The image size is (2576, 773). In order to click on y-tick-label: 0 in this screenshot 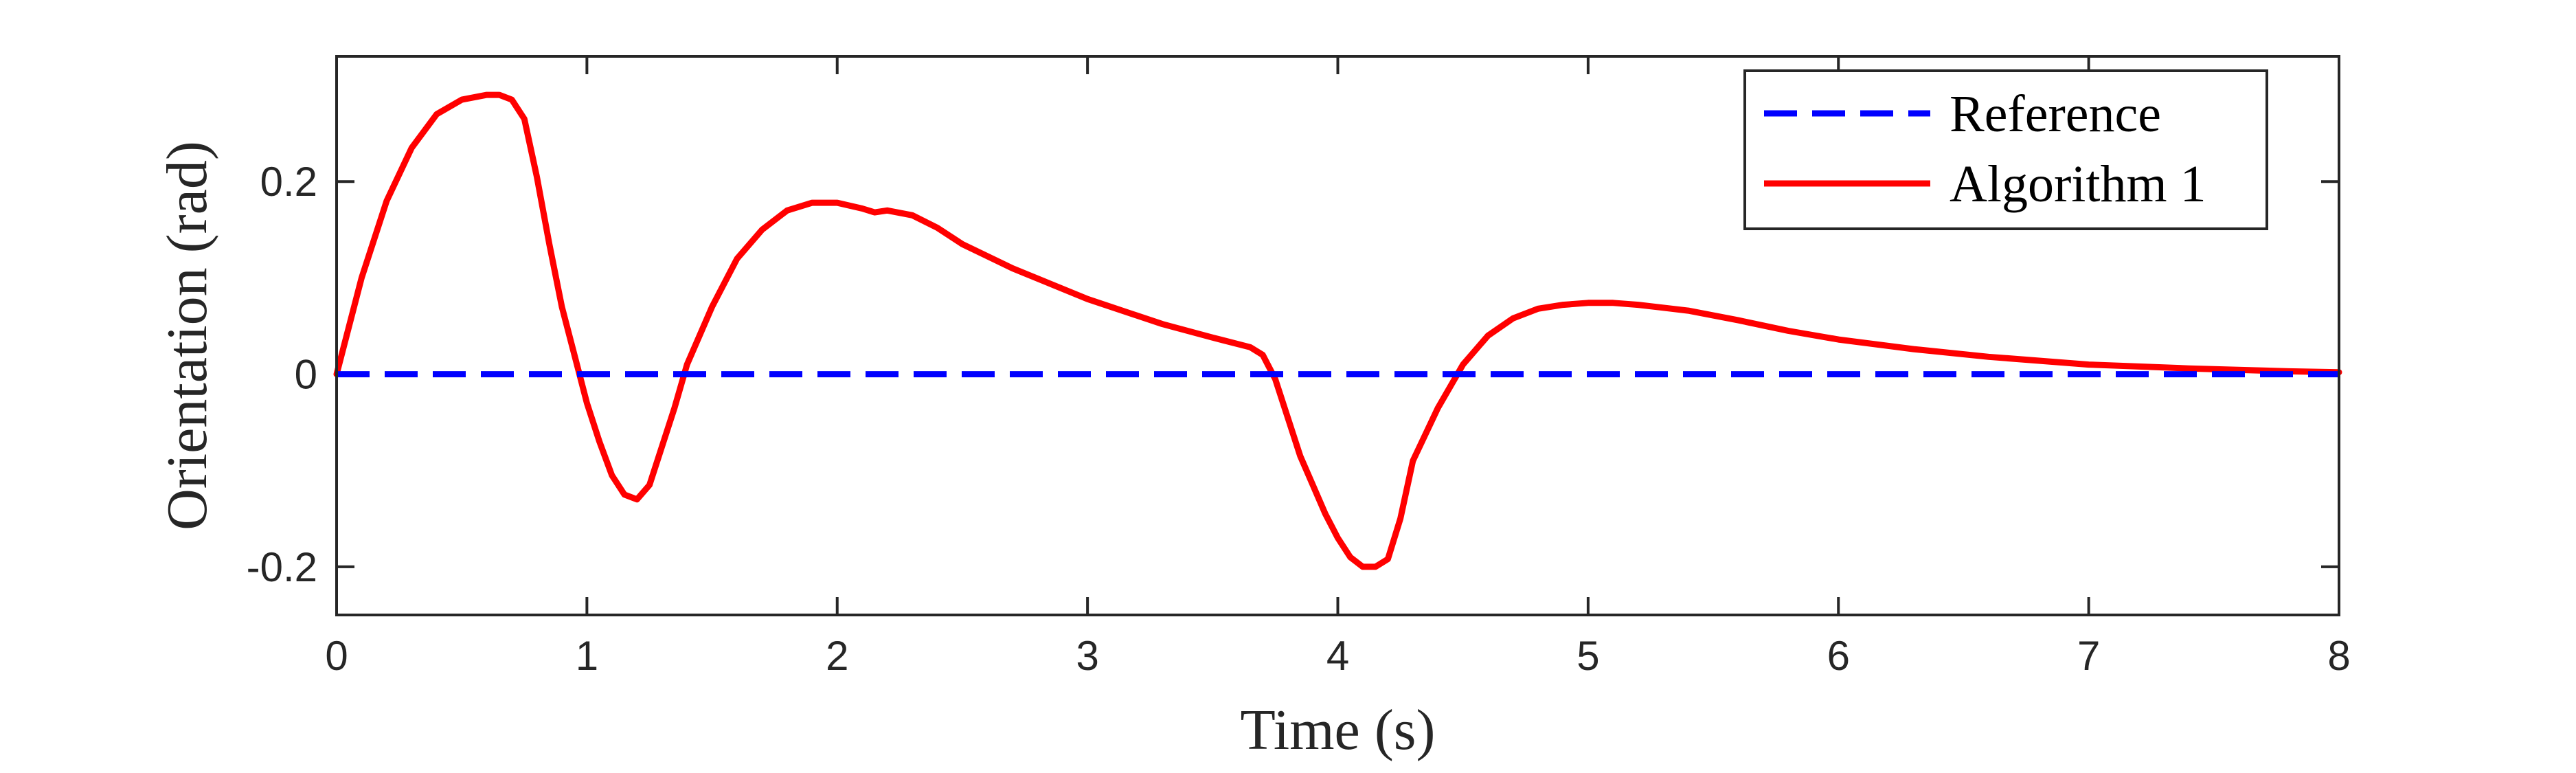, I will do `click(306, 375)`.